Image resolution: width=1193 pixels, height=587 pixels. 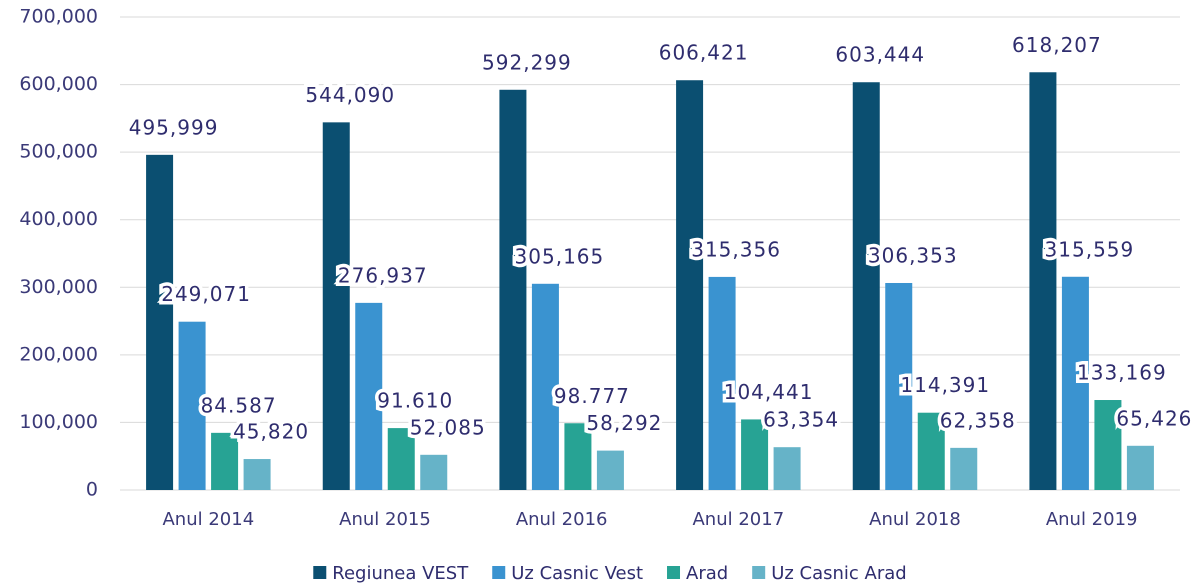 What do you see at coordinates (92, 490) in the screenshot?
I see `y-tick-label: 0` at bounding box center [92, 490].